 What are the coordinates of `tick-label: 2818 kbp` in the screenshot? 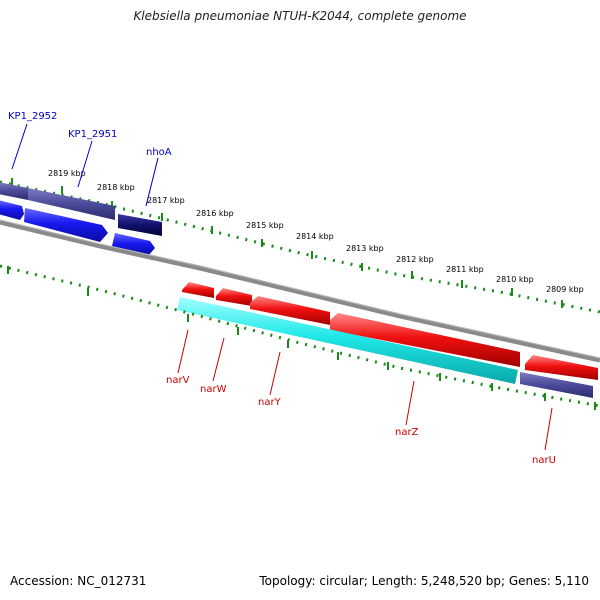 It's located at (116, 187).